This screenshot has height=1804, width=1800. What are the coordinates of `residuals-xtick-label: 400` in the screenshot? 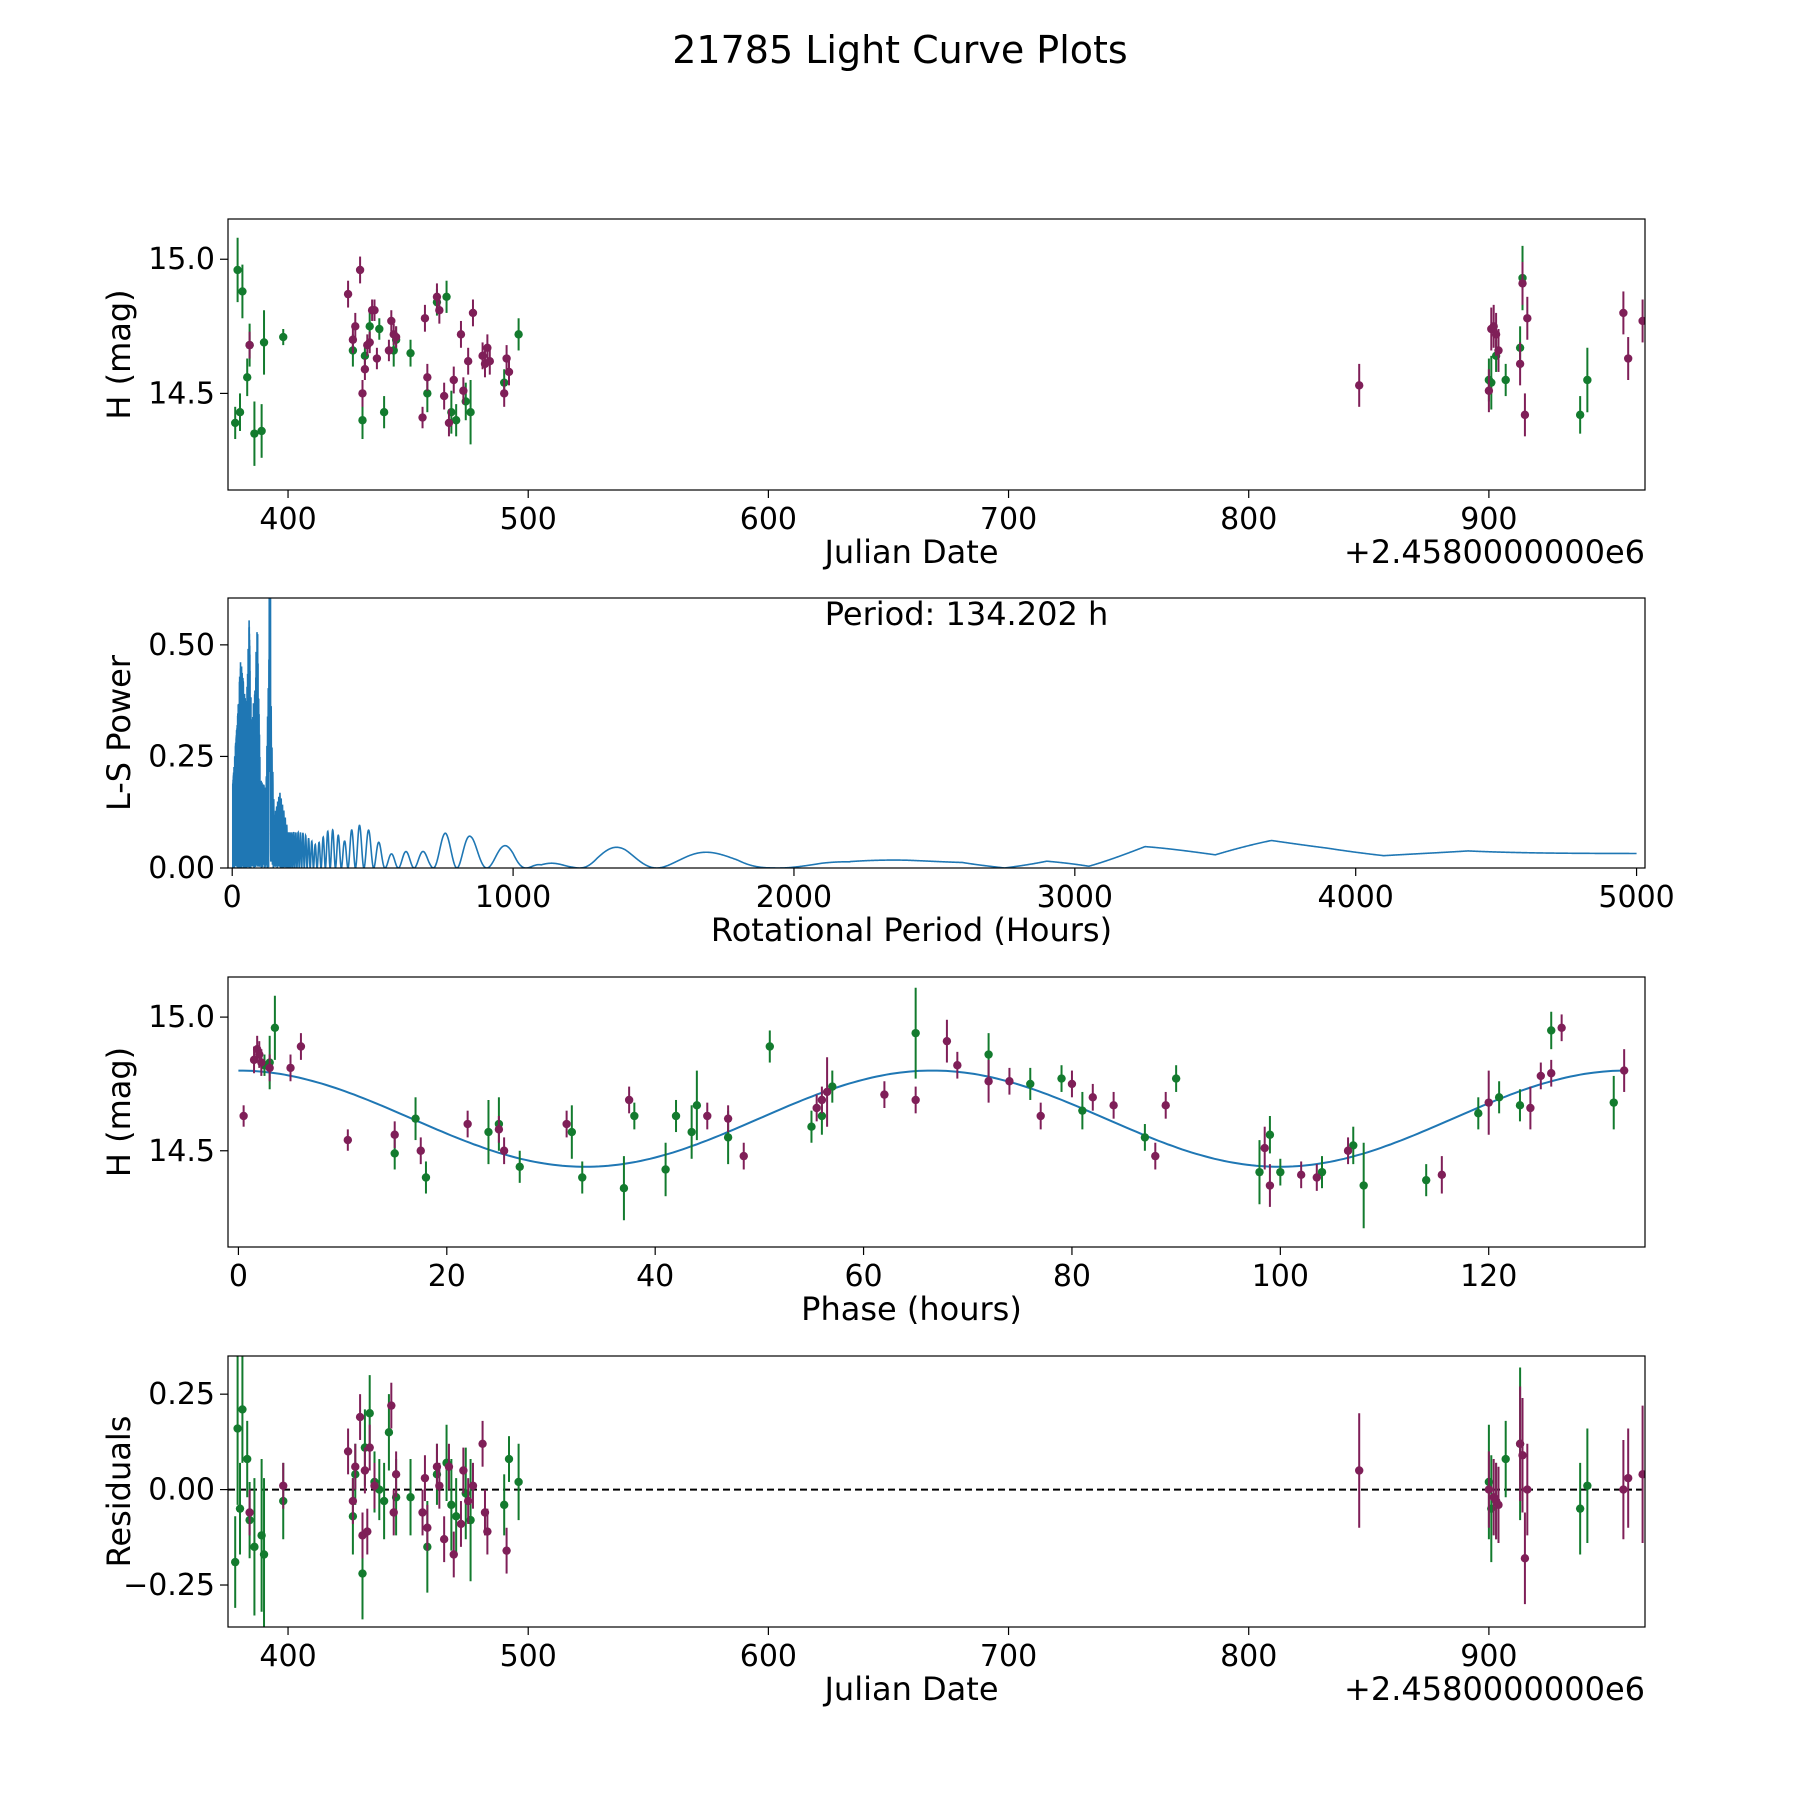 It's located at (287, 1656).